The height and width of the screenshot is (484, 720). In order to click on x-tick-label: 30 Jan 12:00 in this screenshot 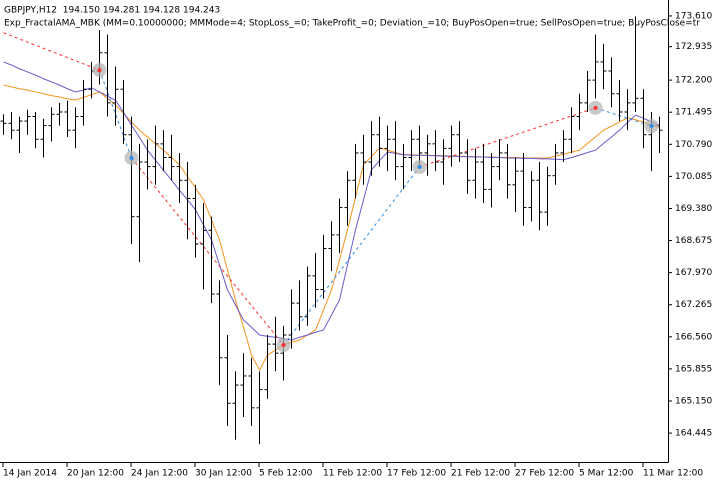, I will do `click(223, 474)`.